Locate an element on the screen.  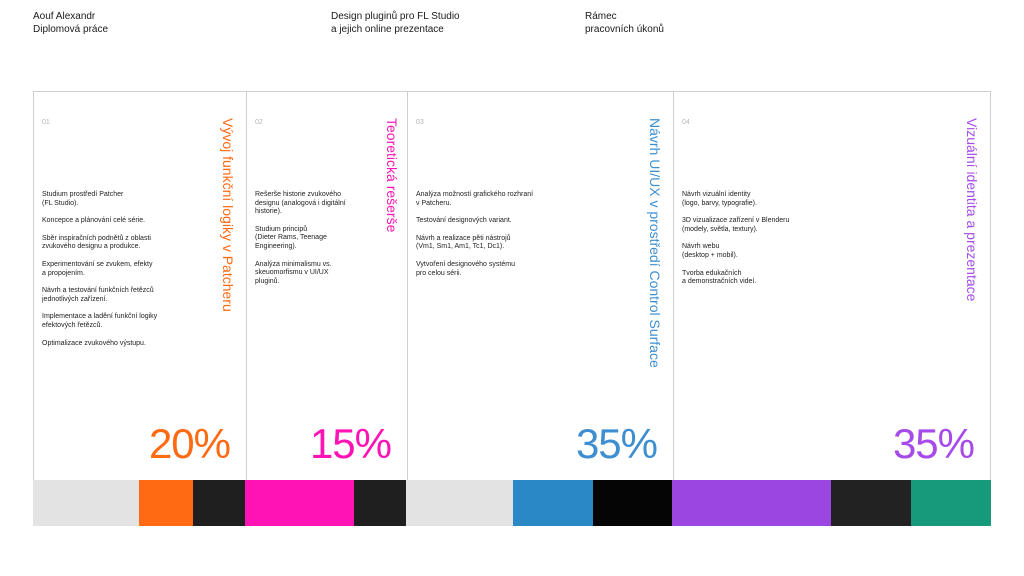
column-title: Vizuální identita a prezentace is located at coordinates (972, 210).